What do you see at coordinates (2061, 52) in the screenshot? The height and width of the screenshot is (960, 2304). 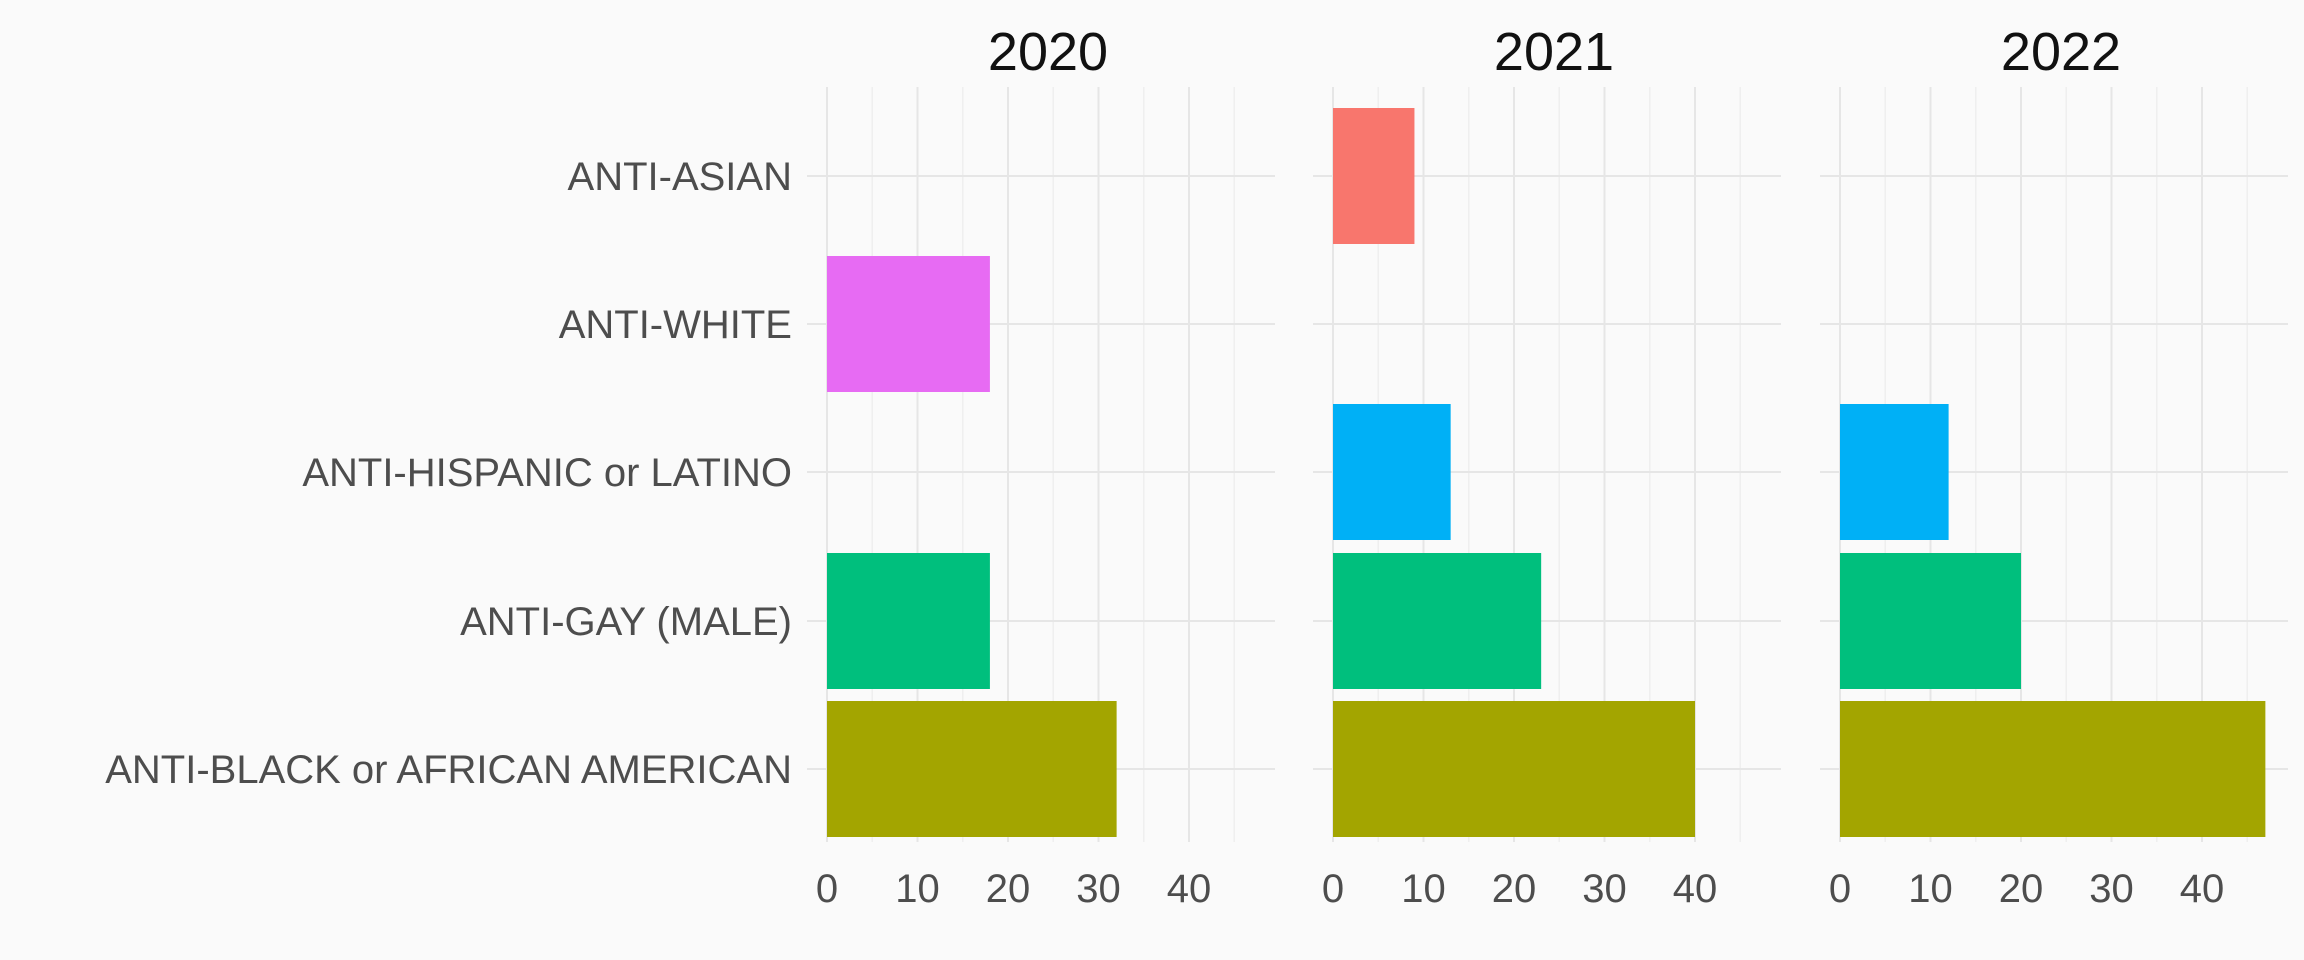 I see `facet-title: 2022` at bounding box center [2061, 52].